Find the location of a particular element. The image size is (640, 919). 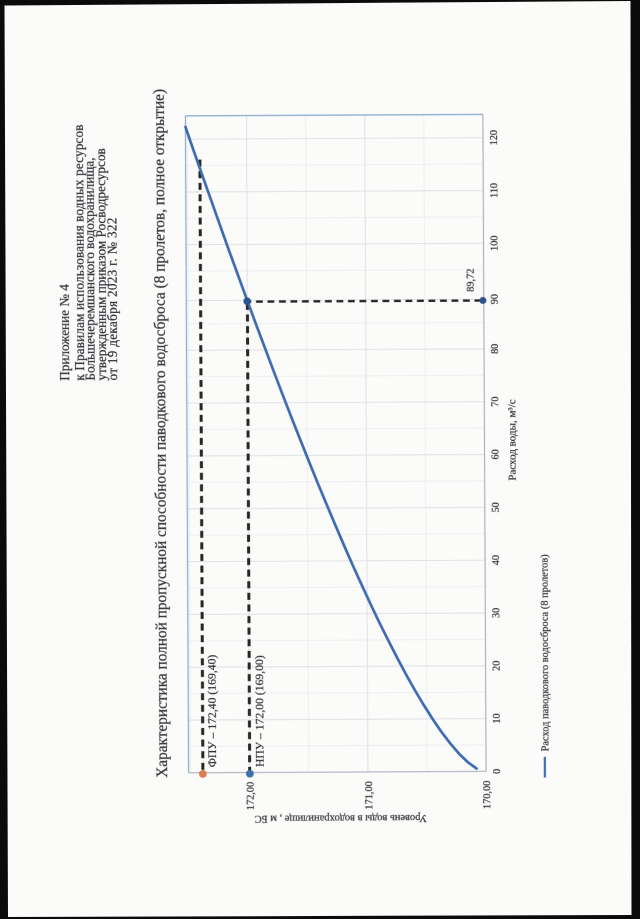

svg-text: 89,72 is located at coordinates (471, 280).